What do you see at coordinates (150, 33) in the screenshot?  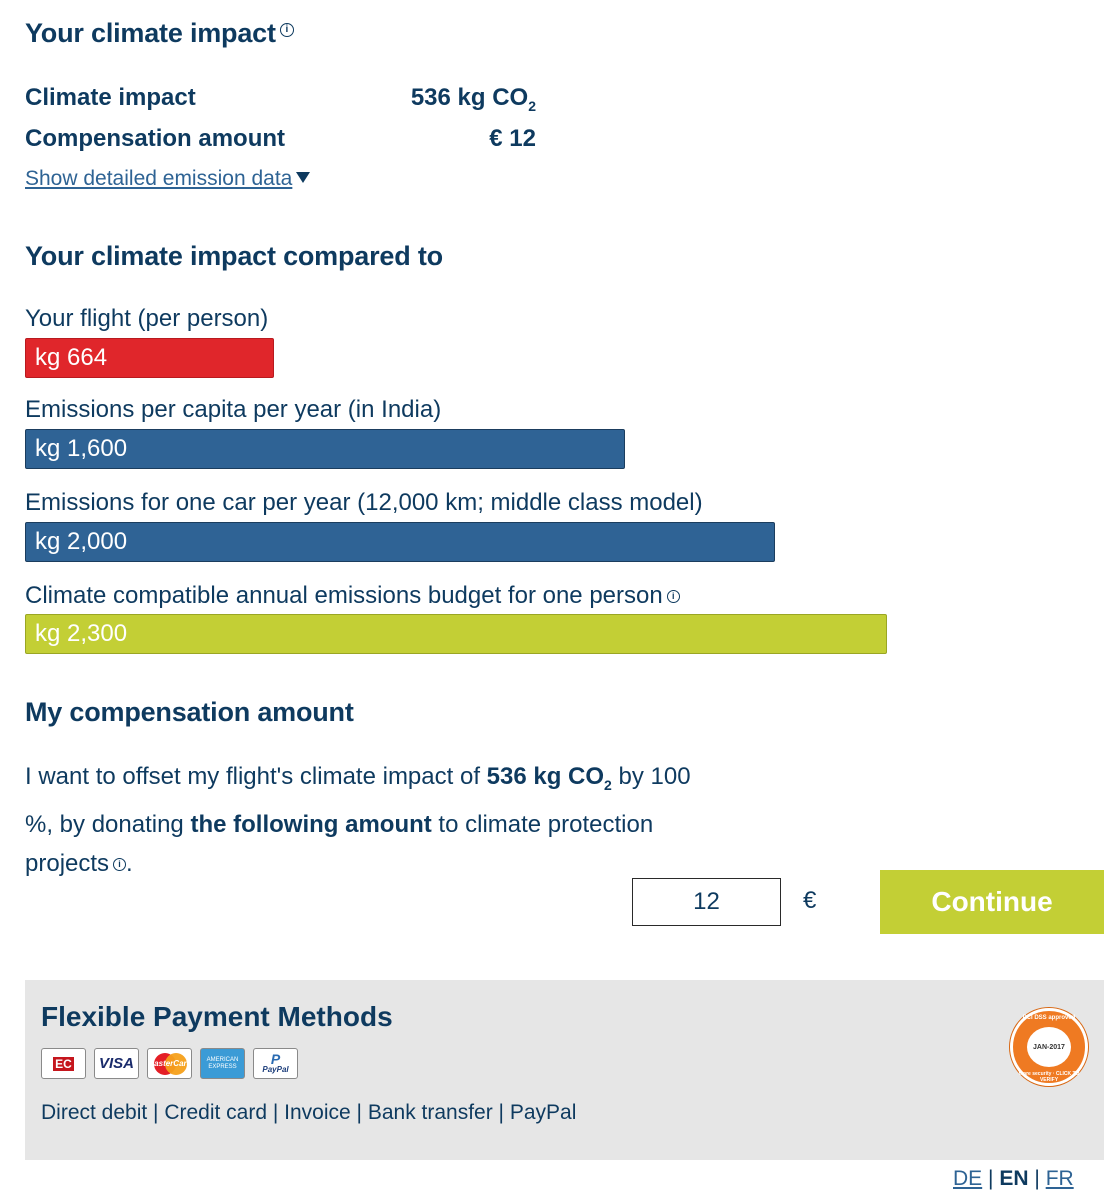 I see `climate-impact-title: Your climate impact` at bounding box center [150, 33].